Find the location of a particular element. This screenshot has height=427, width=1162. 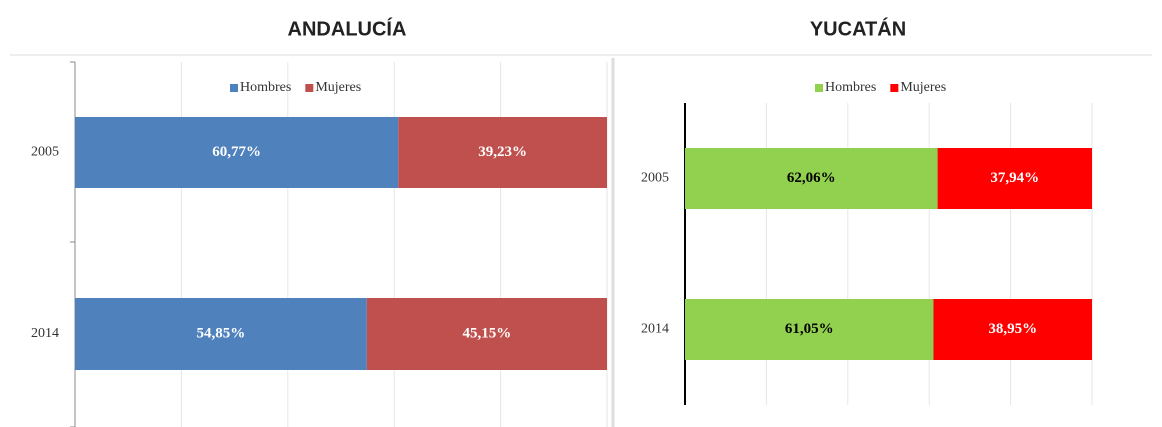

bar-value-label: 61,05% is located at coordinates (809, 329).